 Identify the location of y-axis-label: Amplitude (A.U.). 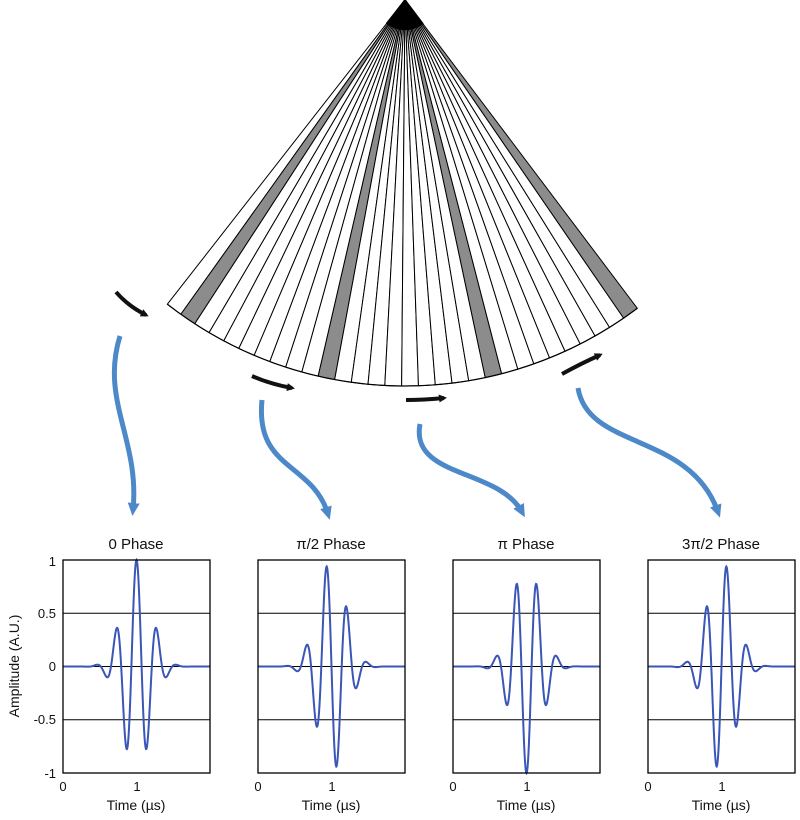
(14, 666).